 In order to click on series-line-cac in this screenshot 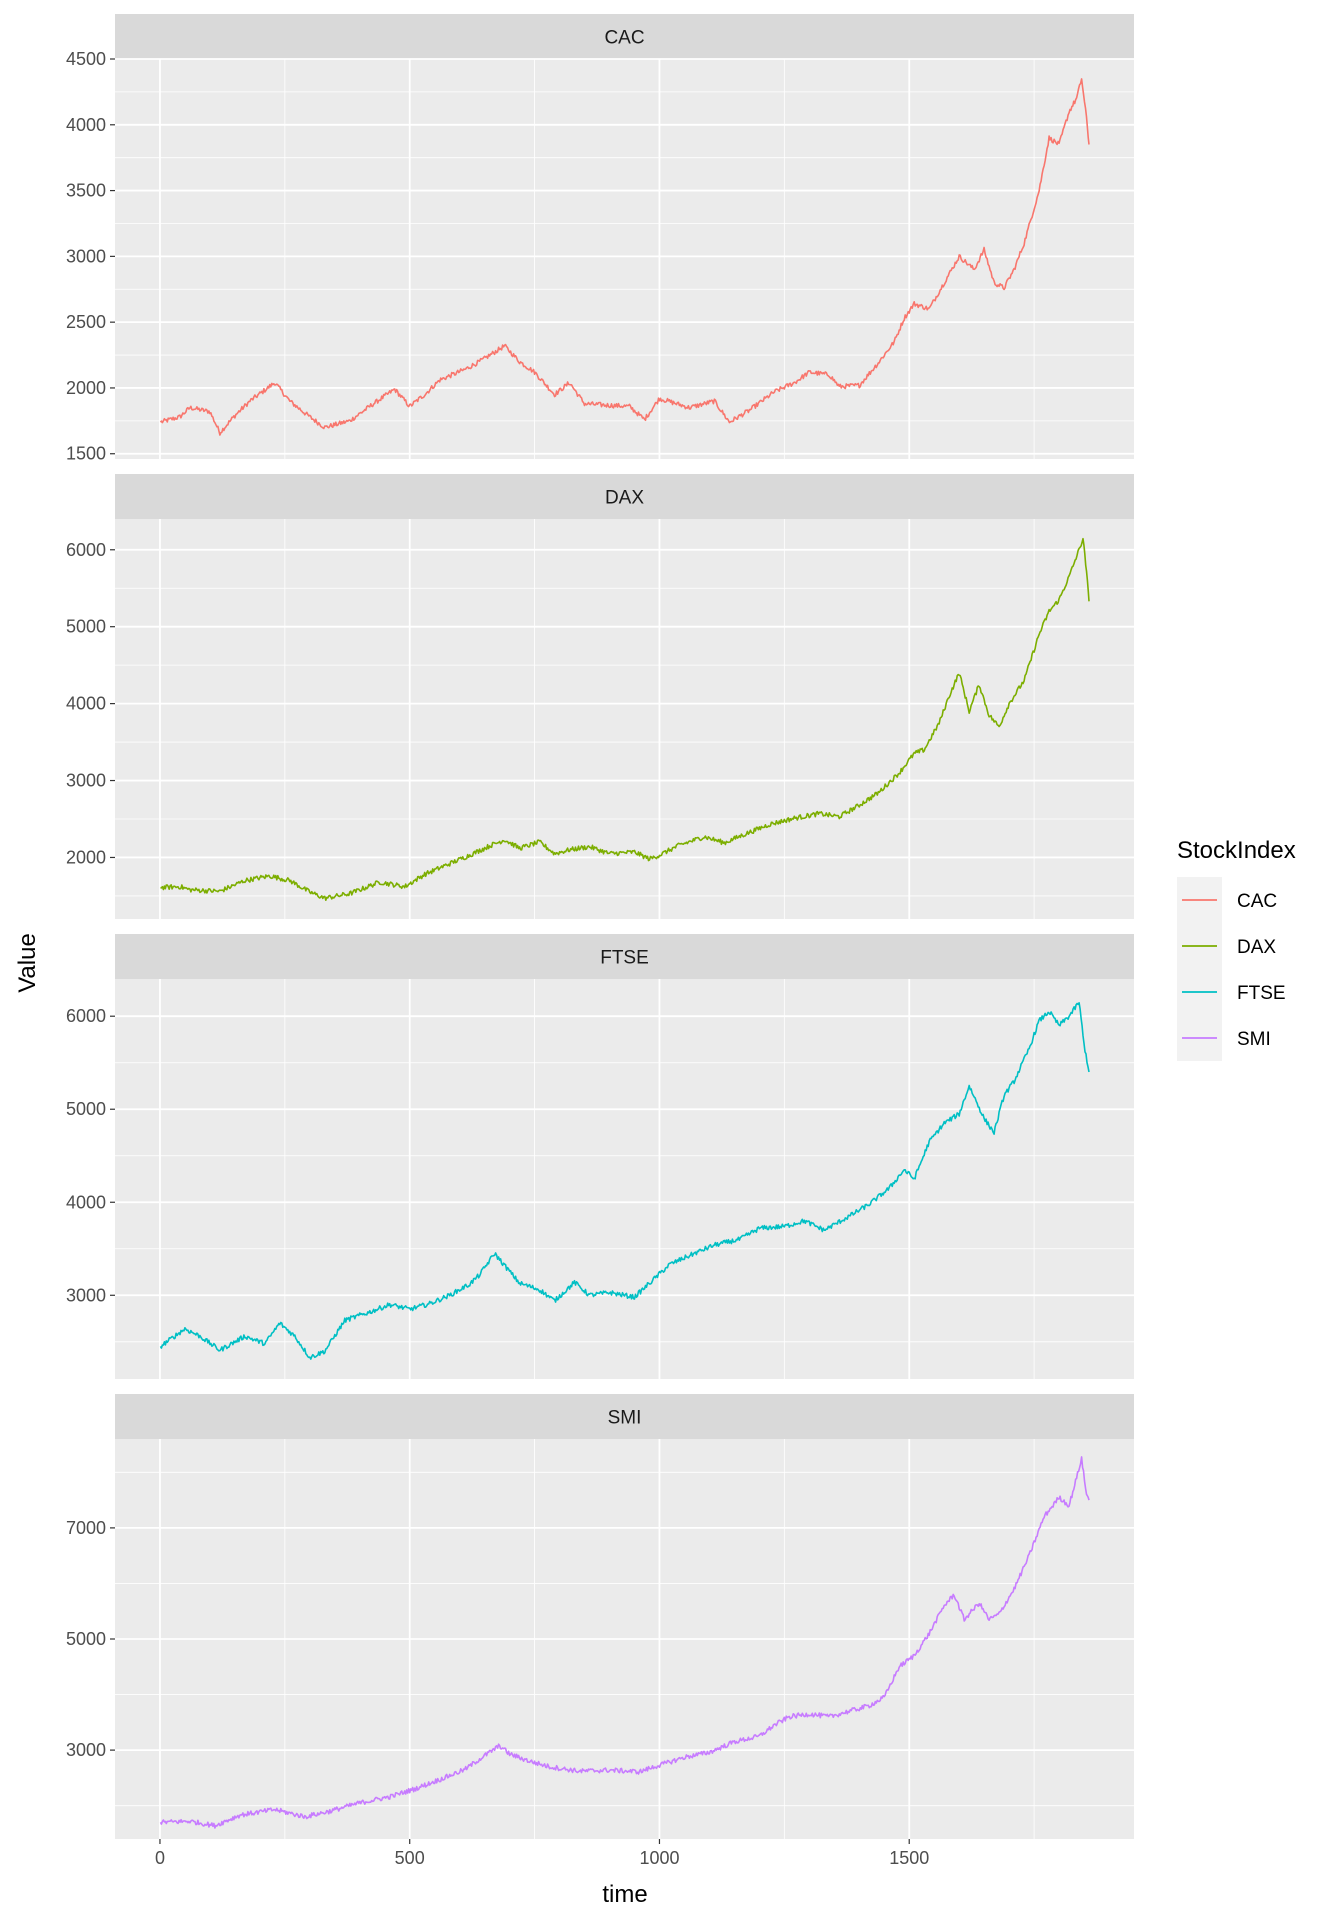, I will do `click(624, 257)`.